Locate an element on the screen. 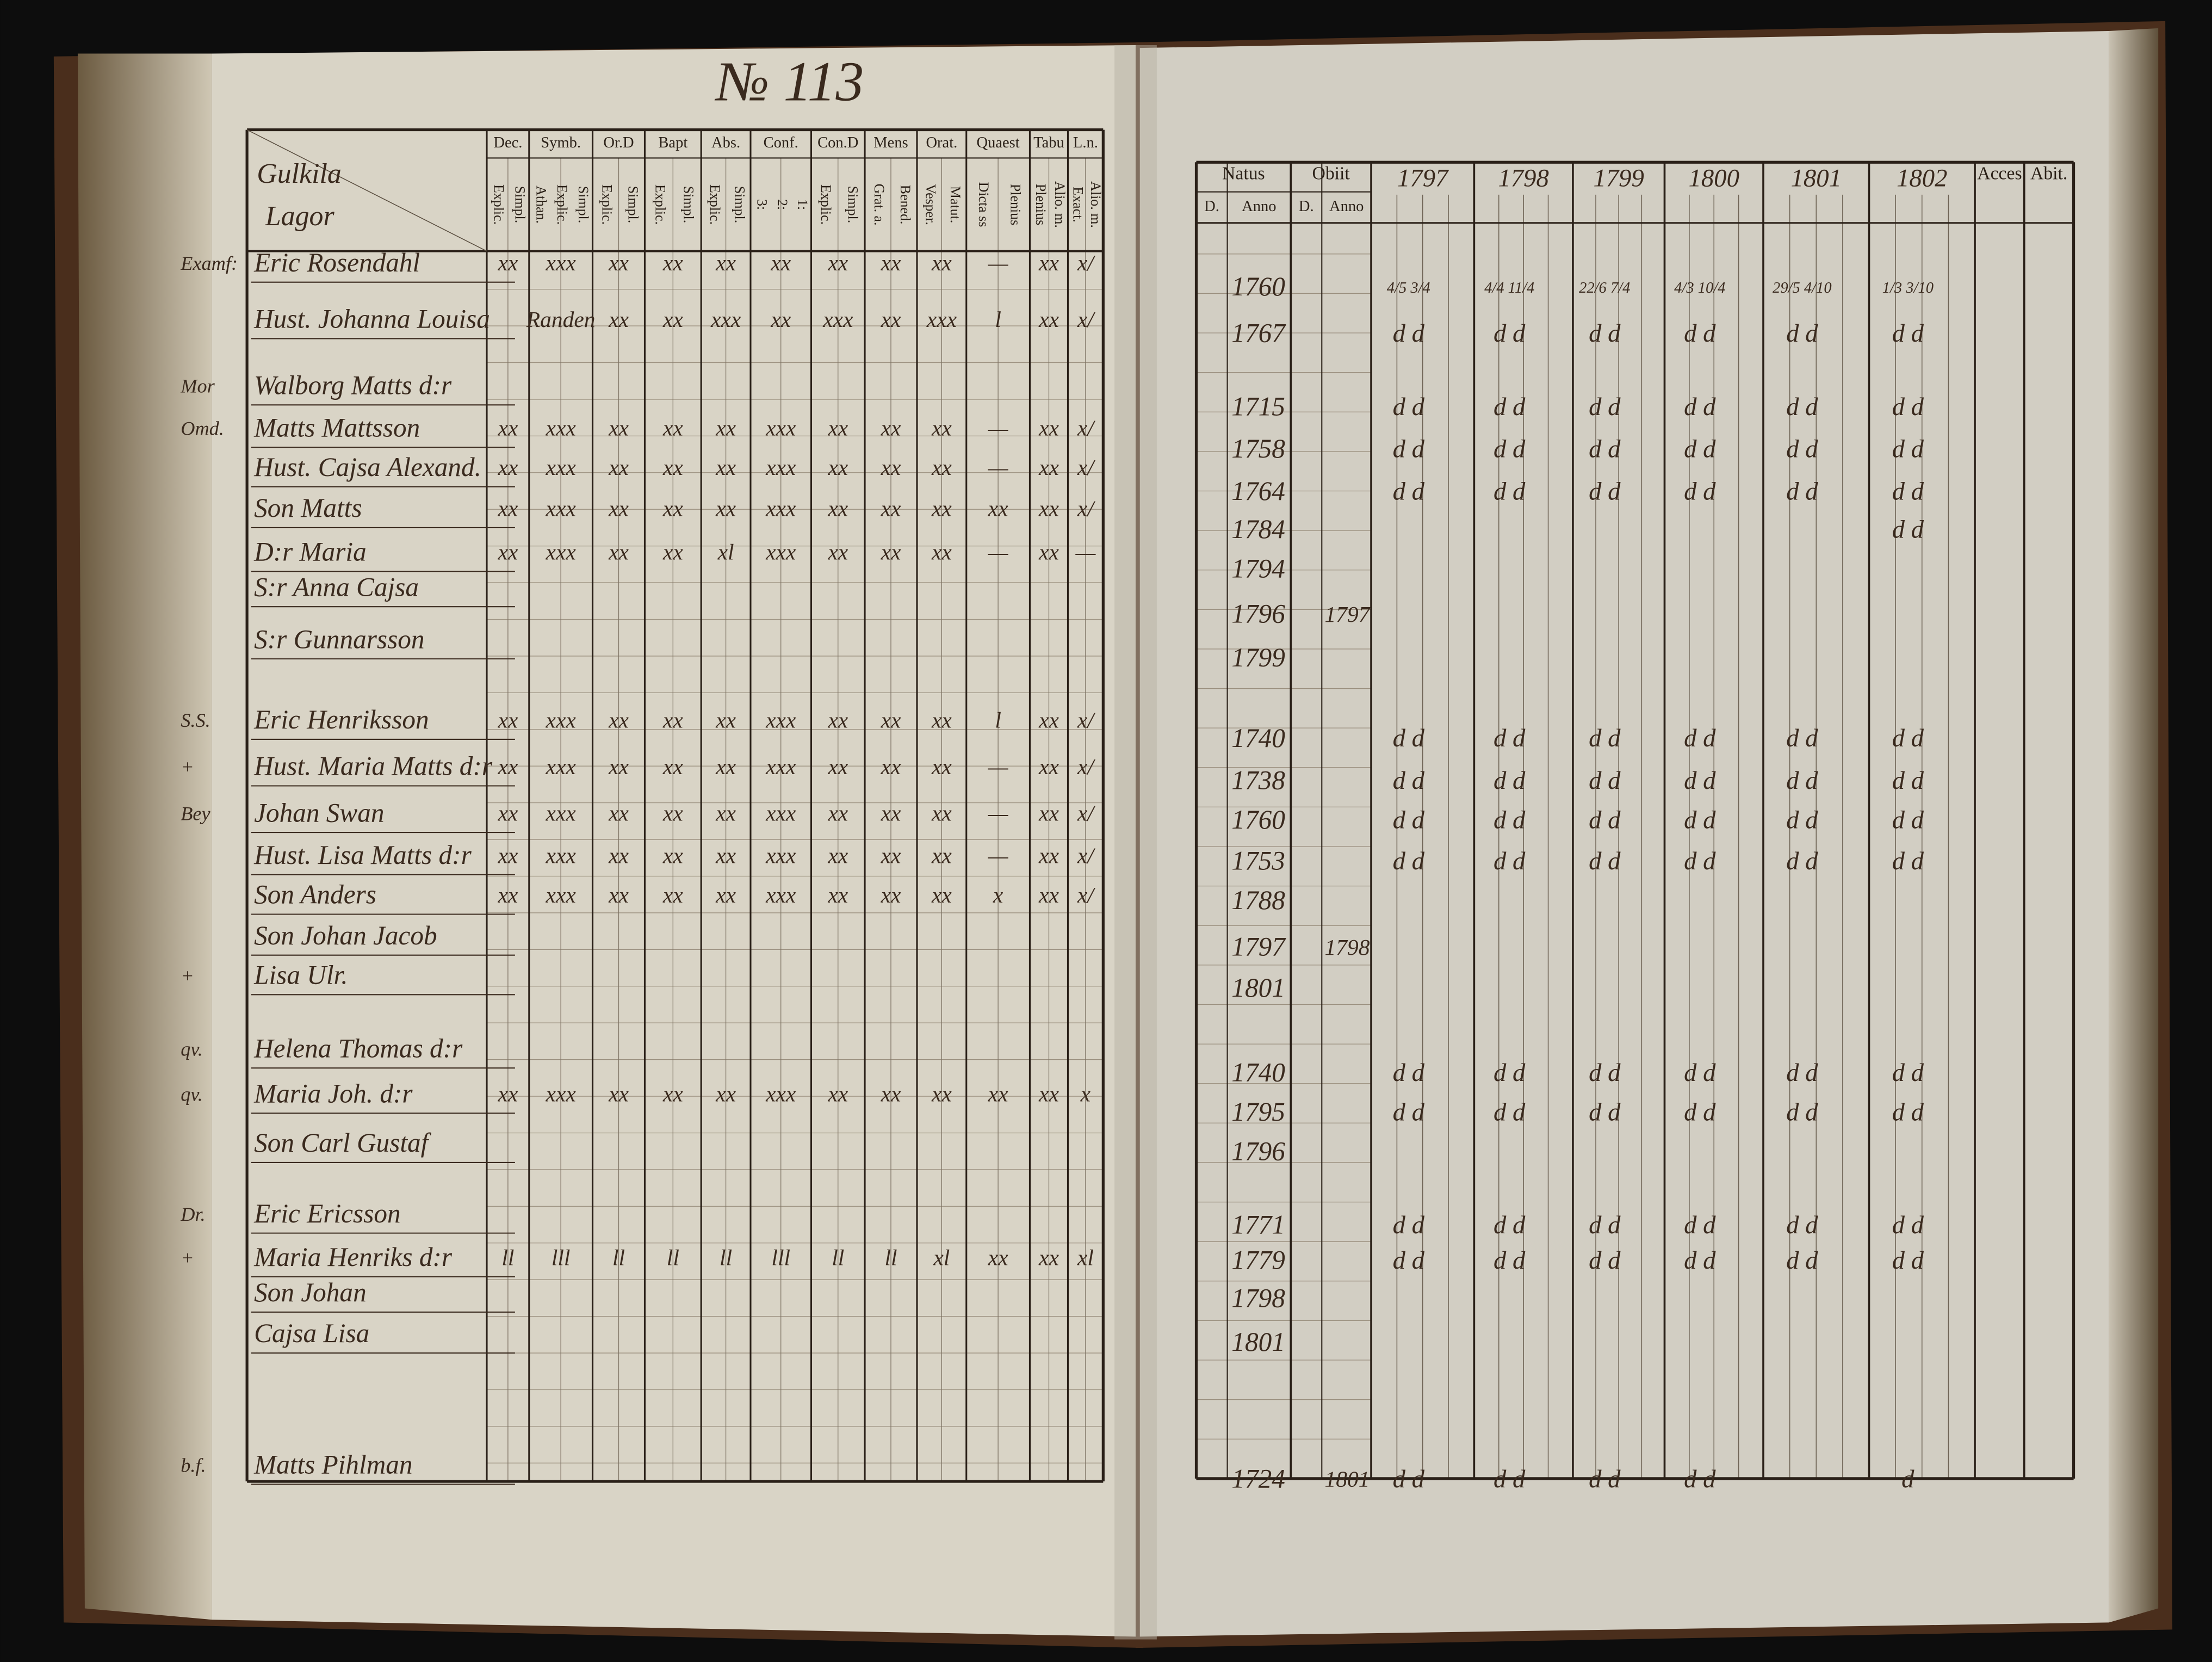  column-label: 1797 is located at coordinates (1423, 179).